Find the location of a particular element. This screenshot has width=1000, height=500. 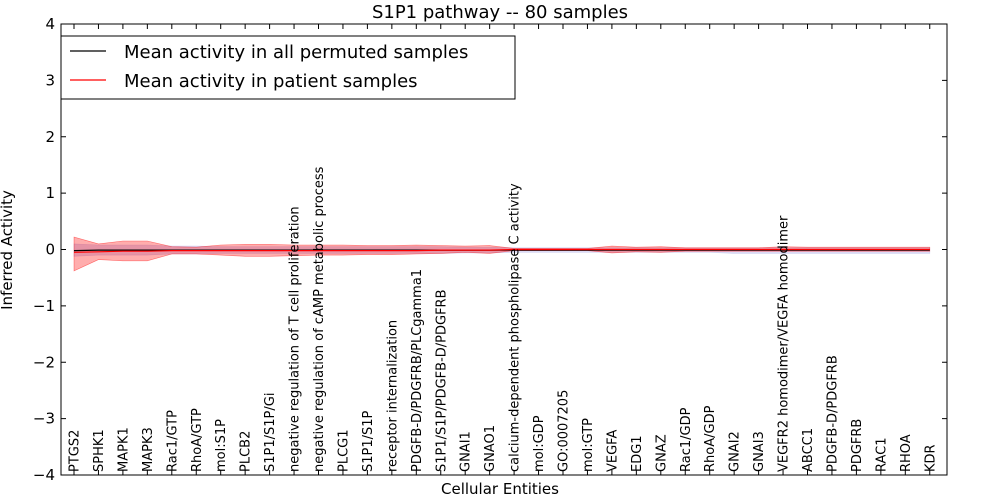

legend-box is located at coordinates (288, 67).